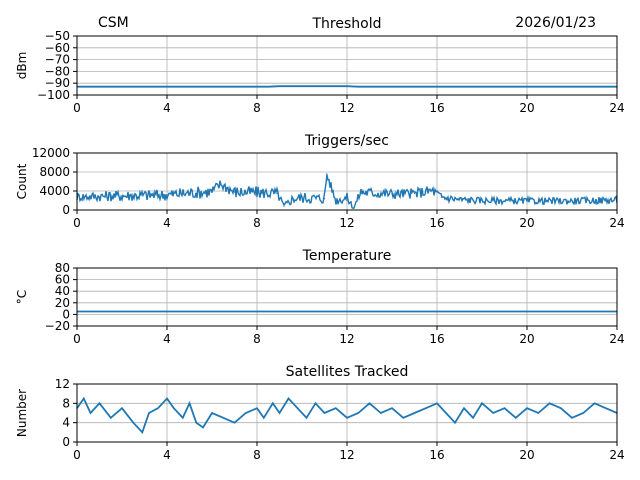 This screenshot has width=640, height=480. Describe the element at coordinates (62, 291) in the screenshot. I see `panel-3-ytick-label: 40` at that location.